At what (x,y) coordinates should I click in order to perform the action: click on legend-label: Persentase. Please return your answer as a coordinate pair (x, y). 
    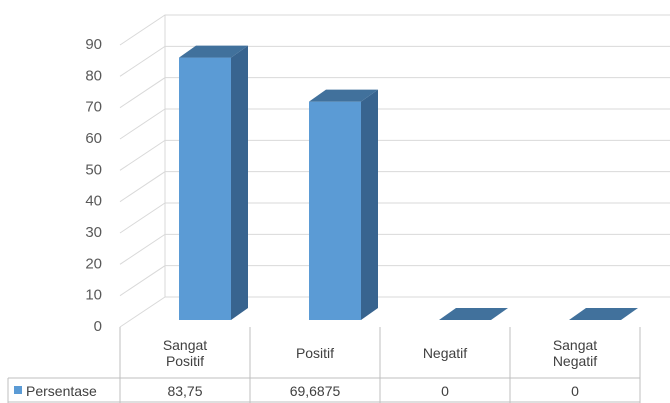
    Looking at the image, I should click on (61, 390).